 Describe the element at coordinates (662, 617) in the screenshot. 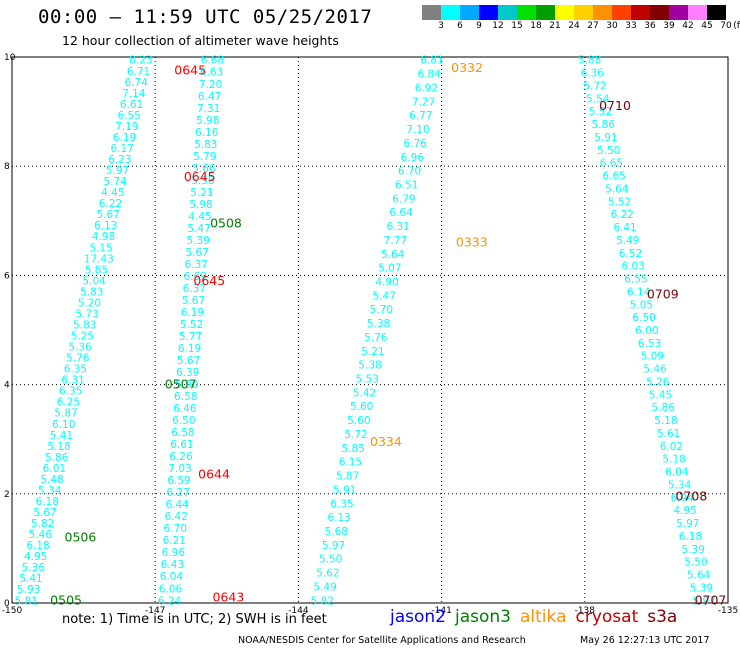

I see `satellite-label: s3a` at that location.